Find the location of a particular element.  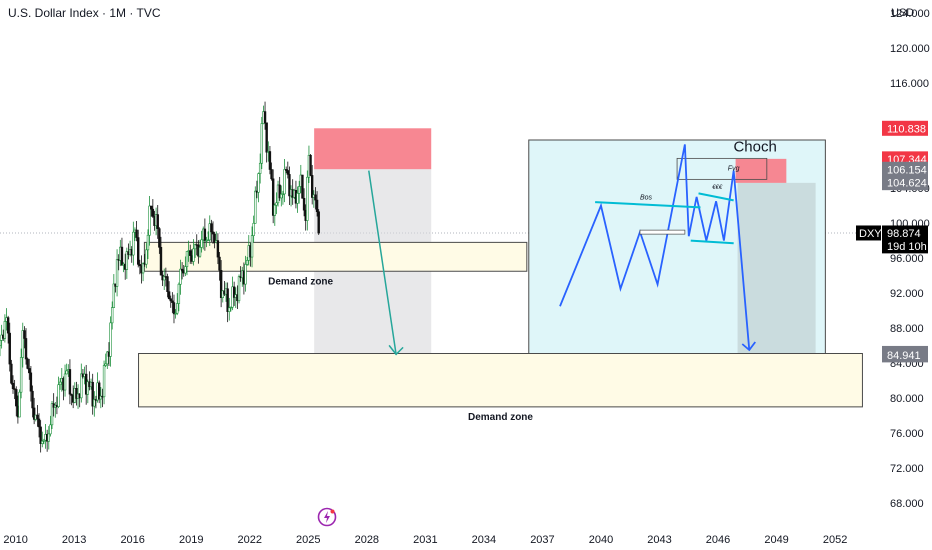

tradingview-flash-icon is located at coordinates (327, 517).